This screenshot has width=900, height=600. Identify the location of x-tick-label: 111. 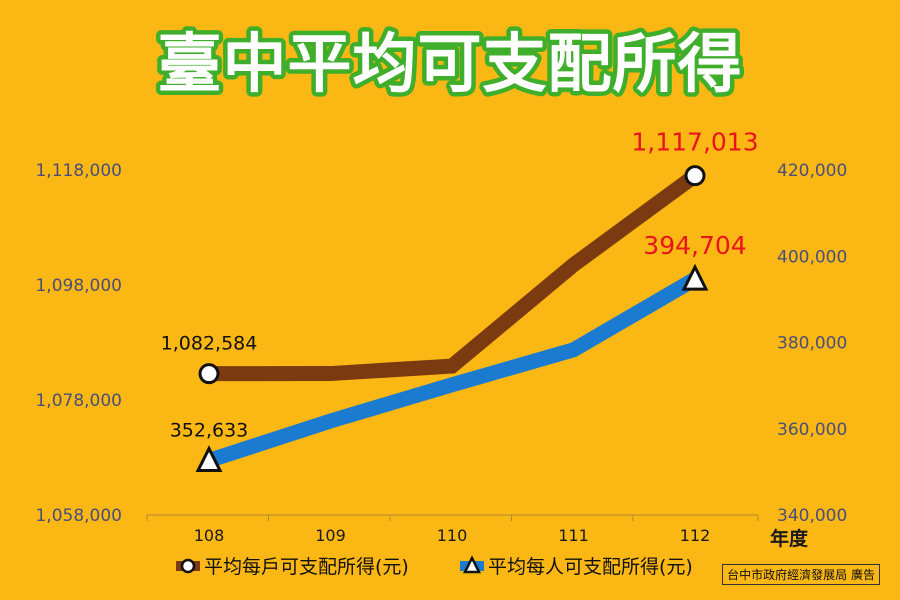
(573, 535).